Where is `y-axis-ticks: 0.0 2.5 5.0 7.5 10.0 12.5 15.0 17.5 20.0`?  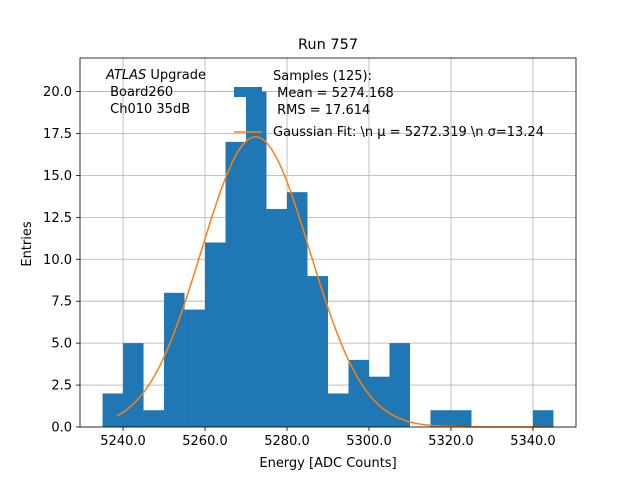
y-axis-ticks: 0.0 2.5 5.0 7.5 10.0 12.5 15.0 17.5 20.0 is located at coordinates (61, 260).